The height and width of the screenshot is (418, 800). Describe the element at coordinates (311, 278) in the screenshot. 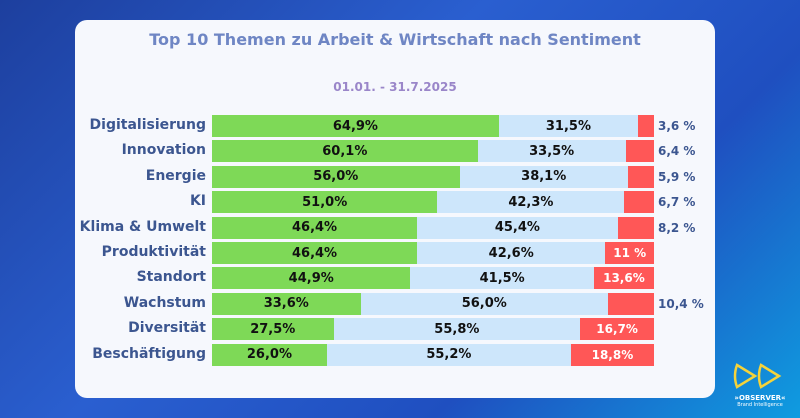

I see `bar-segment: 44,9%` at that location.